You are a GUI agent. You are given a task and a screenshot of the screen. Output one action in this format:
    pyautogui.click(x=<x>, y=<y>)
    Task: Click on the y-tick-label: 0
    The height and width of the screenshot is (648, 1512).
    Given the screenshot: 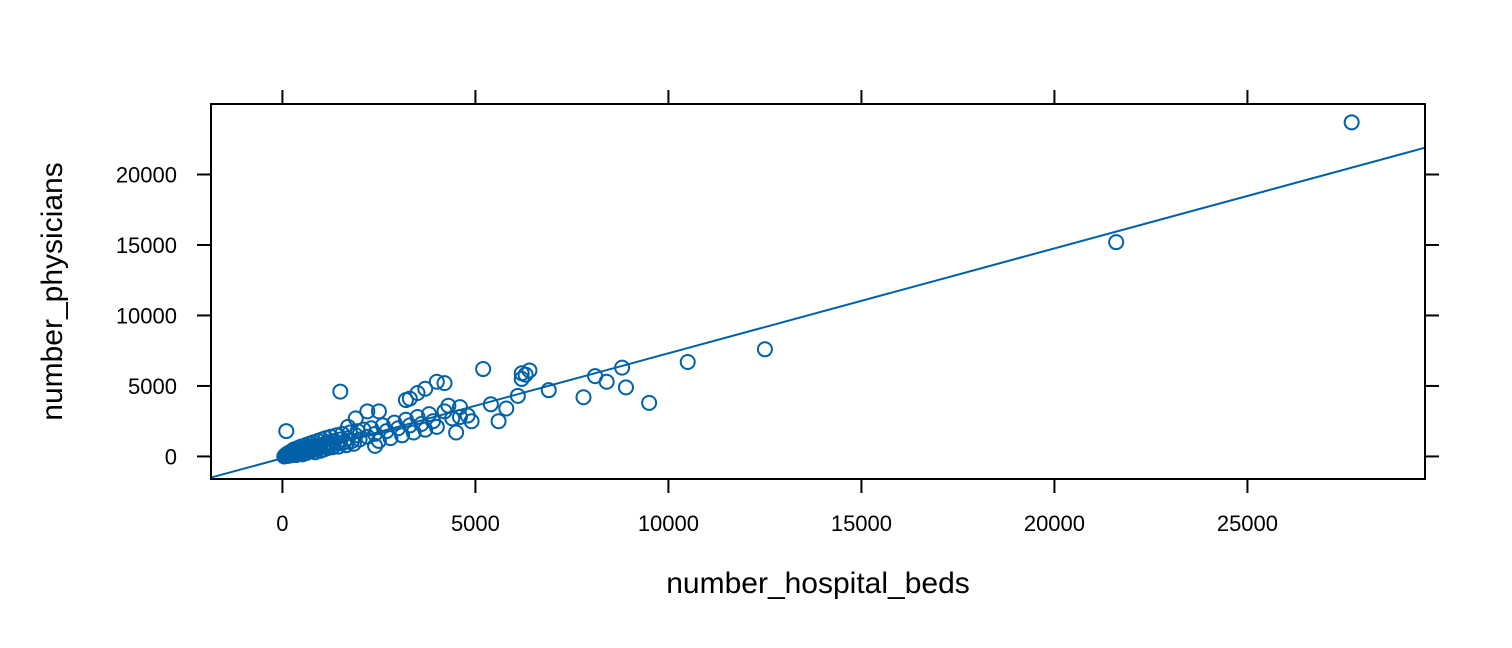 What is the action you would take?
    pyautogui.click(x=171, y=456)
    